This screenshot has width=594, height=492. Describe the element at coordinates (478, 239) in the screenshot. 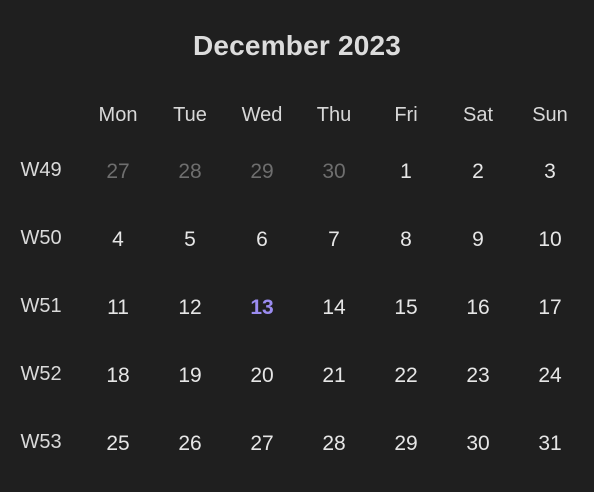

I see `day-cell: 9` at that location.